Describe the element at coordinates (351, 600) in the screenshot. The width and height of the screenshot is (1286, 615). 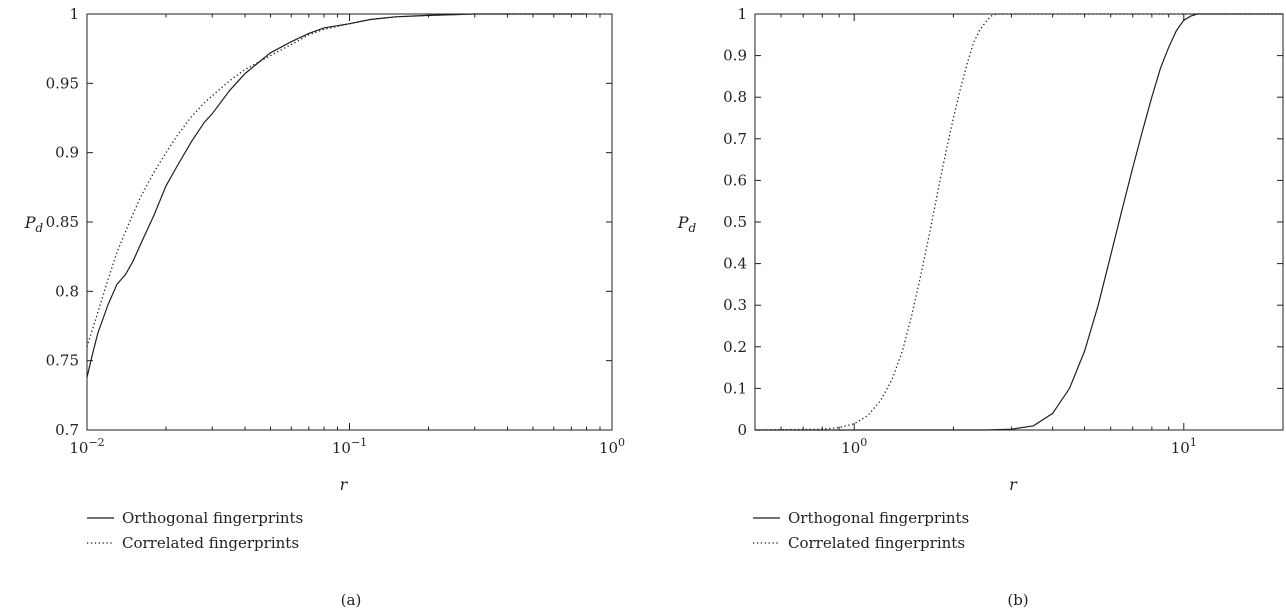
I see `panel-caption: (a)` at that location.